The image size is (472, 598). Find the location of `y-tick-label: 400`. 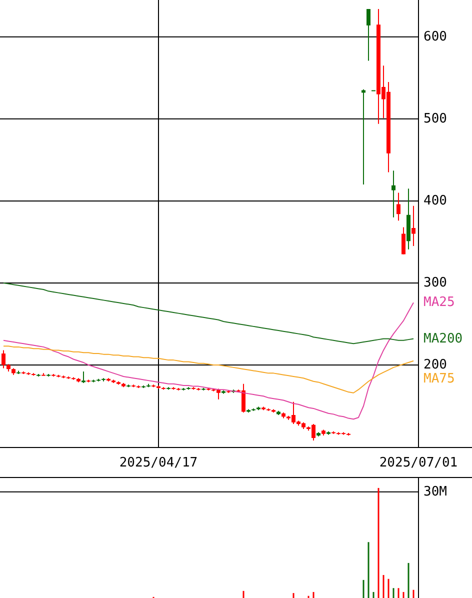

y-tick-label: 400 is located at coordinates (435, 201).